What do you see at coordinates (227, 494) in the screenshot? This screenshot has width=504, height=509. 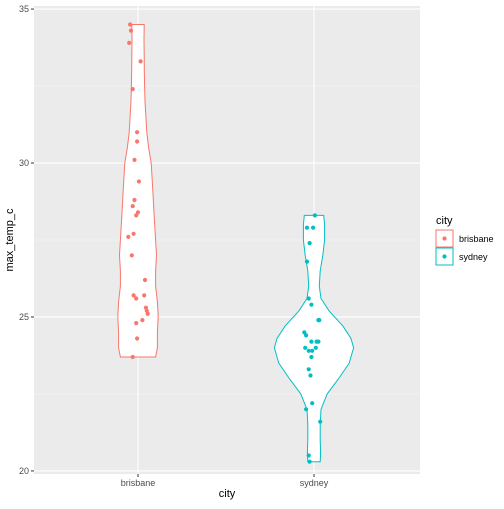 I see `x-axis-title: city` at bounding box center [227, 494].